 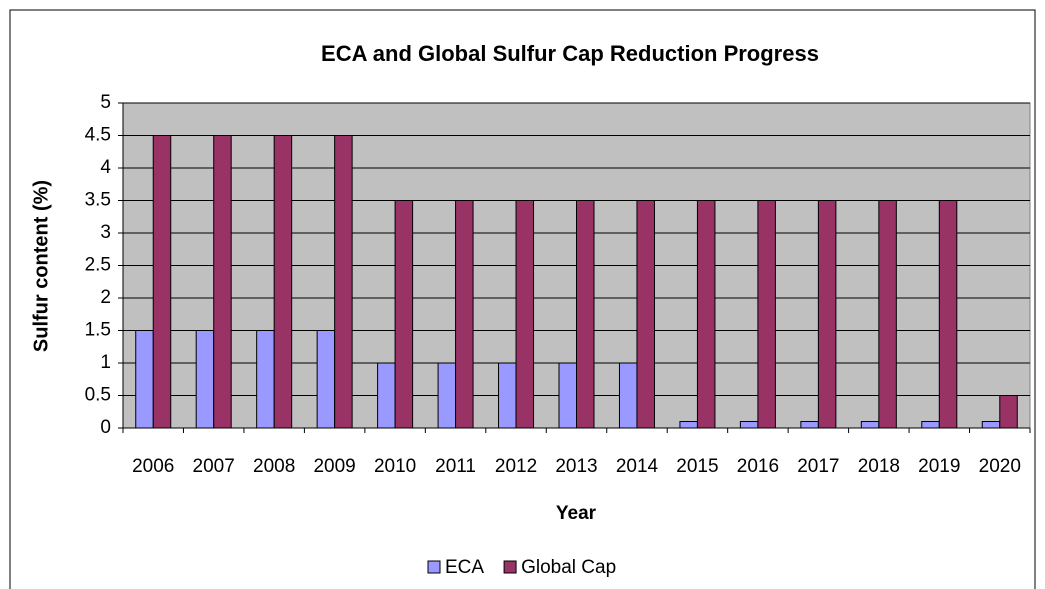 What do you see at coordinates (98, 200) in the screenshot?
I see `y-tick-label: 3.5` at bounding box center [98, 200].